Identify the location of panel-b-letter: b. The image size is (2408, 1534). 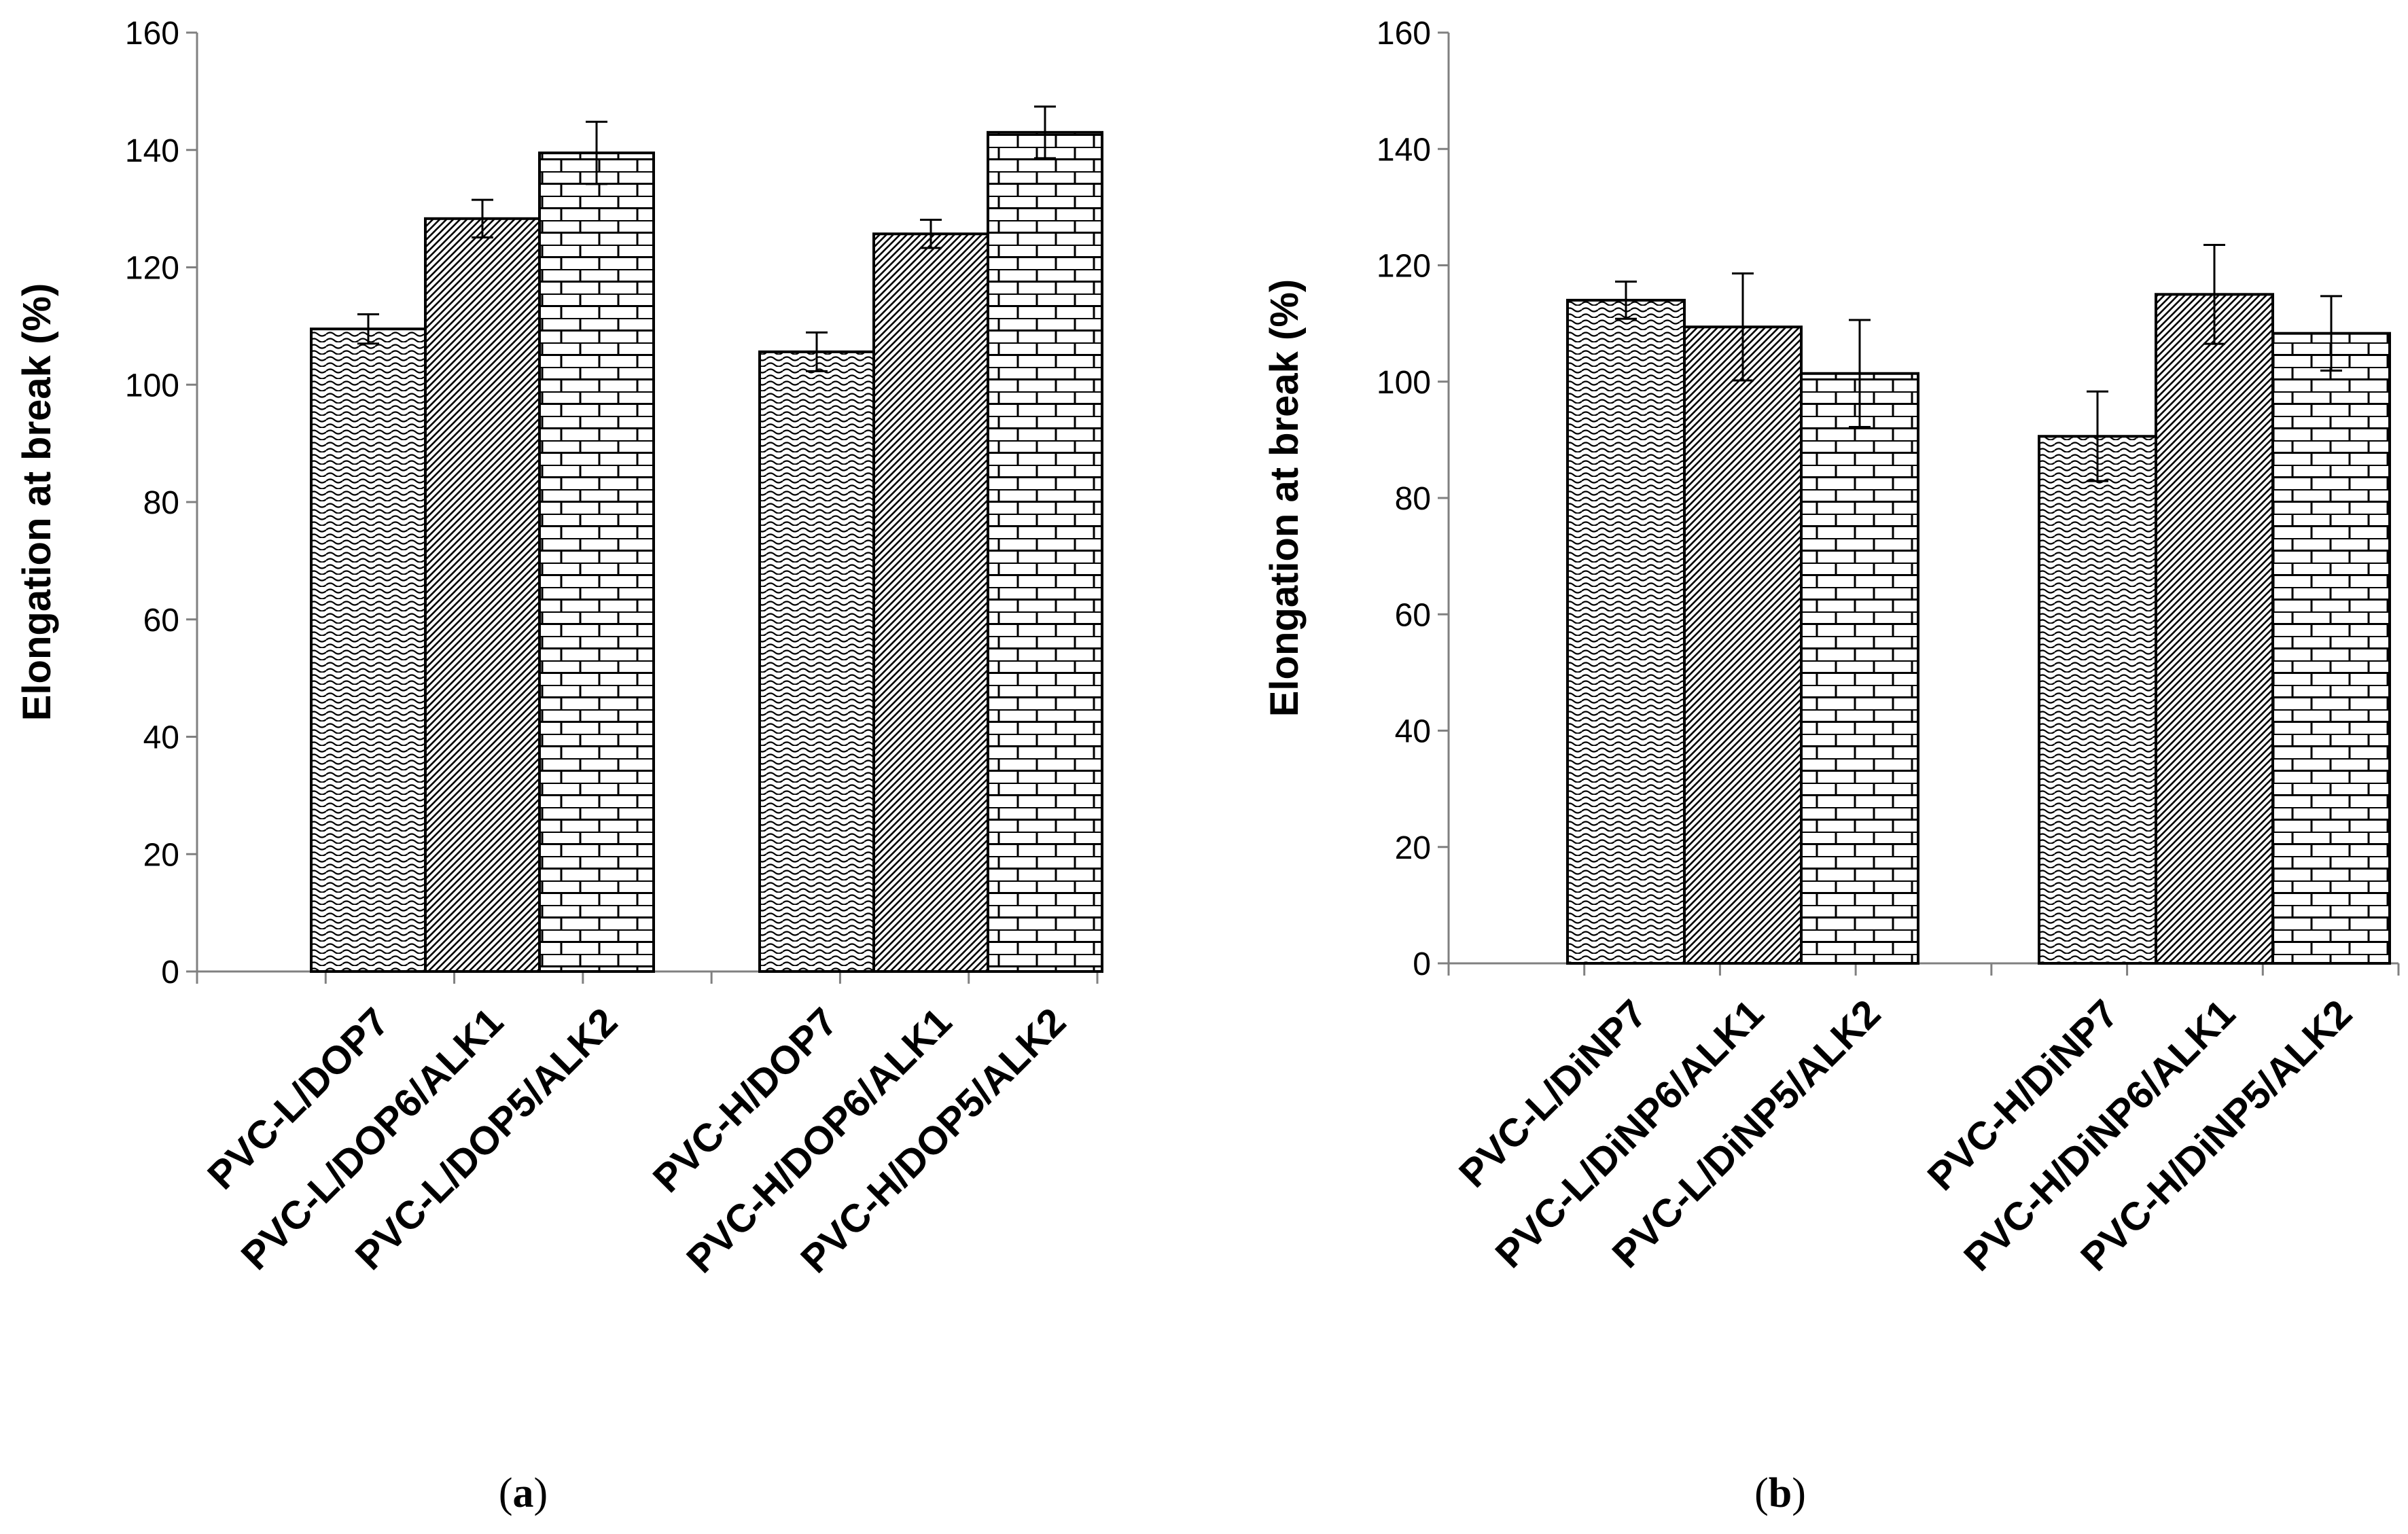
(1780, 1493).